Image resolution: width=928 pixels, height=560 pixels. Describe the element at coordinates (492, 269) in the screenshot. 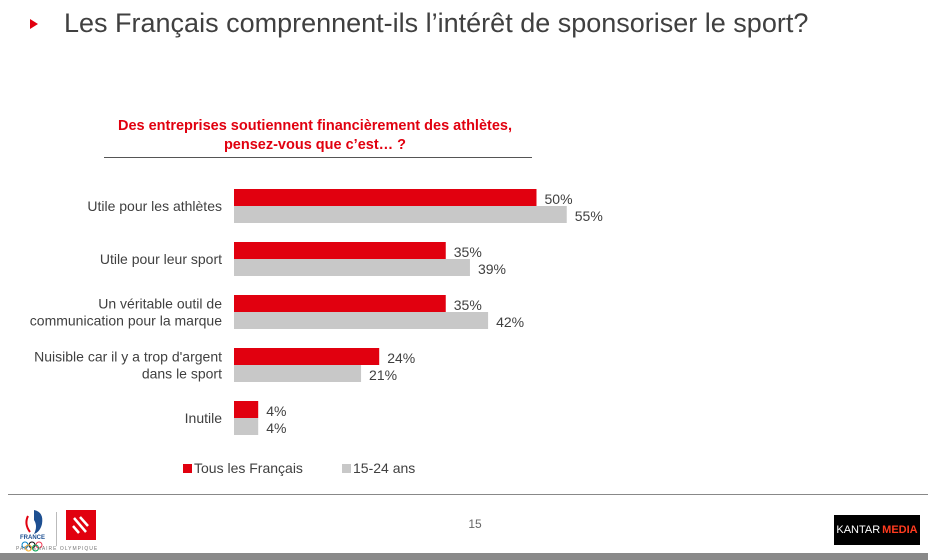

I see `data-label: 39%` at that location.